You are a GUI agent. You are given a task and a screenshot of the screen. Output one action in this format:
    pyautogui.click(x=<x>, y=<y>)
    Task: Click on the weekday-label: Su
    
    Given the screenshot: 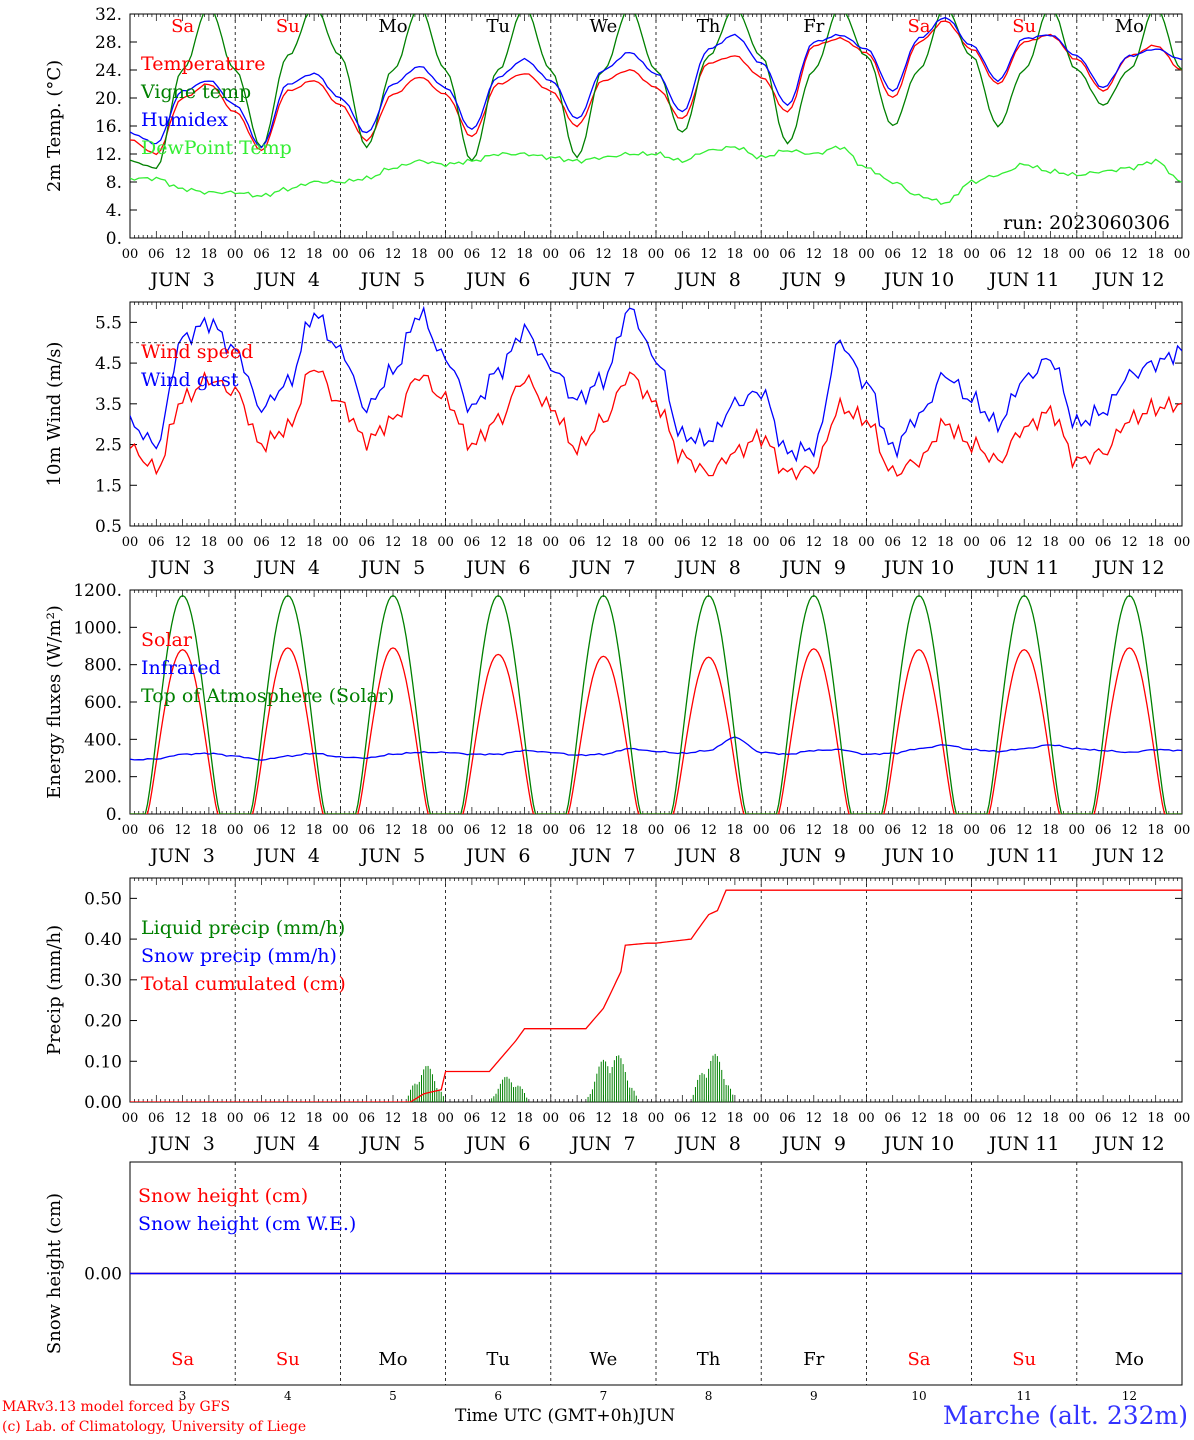 What is the action you would take?
    pyautogui.click(x=1024, y=26)
    